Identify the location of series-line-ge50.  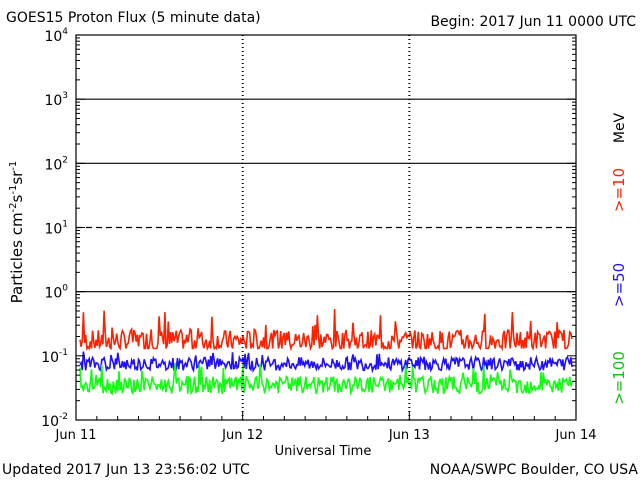
(326, 362).